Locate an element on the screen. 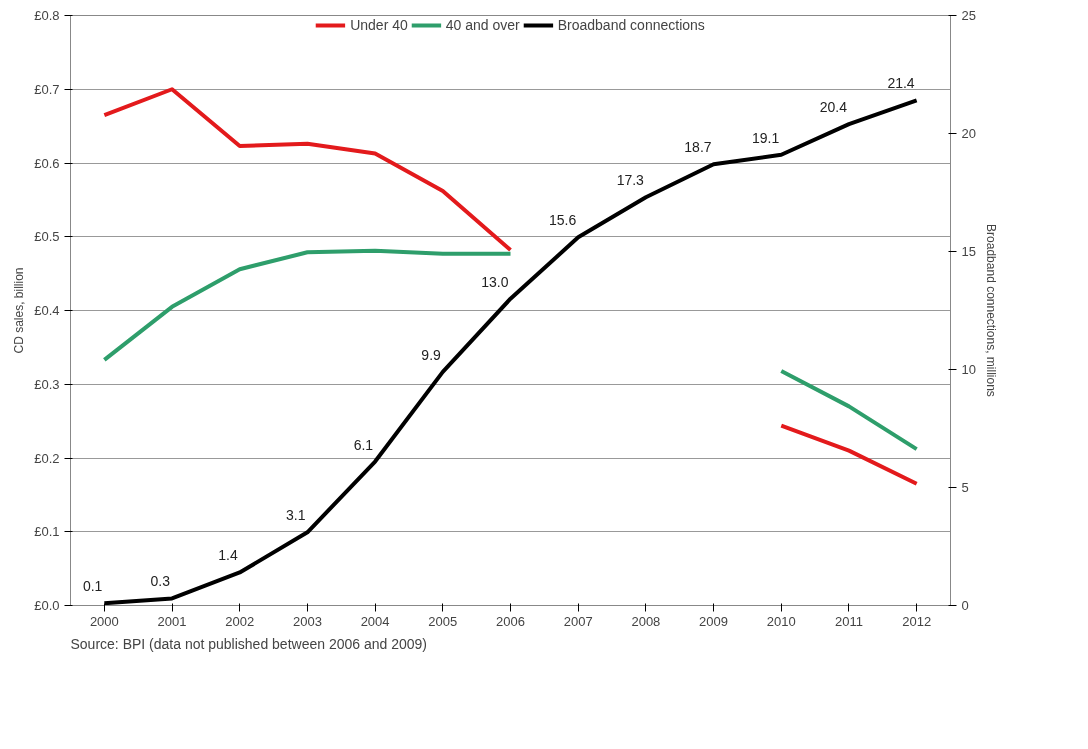  data-label: 17.3 is located at coordinates (630, 180).